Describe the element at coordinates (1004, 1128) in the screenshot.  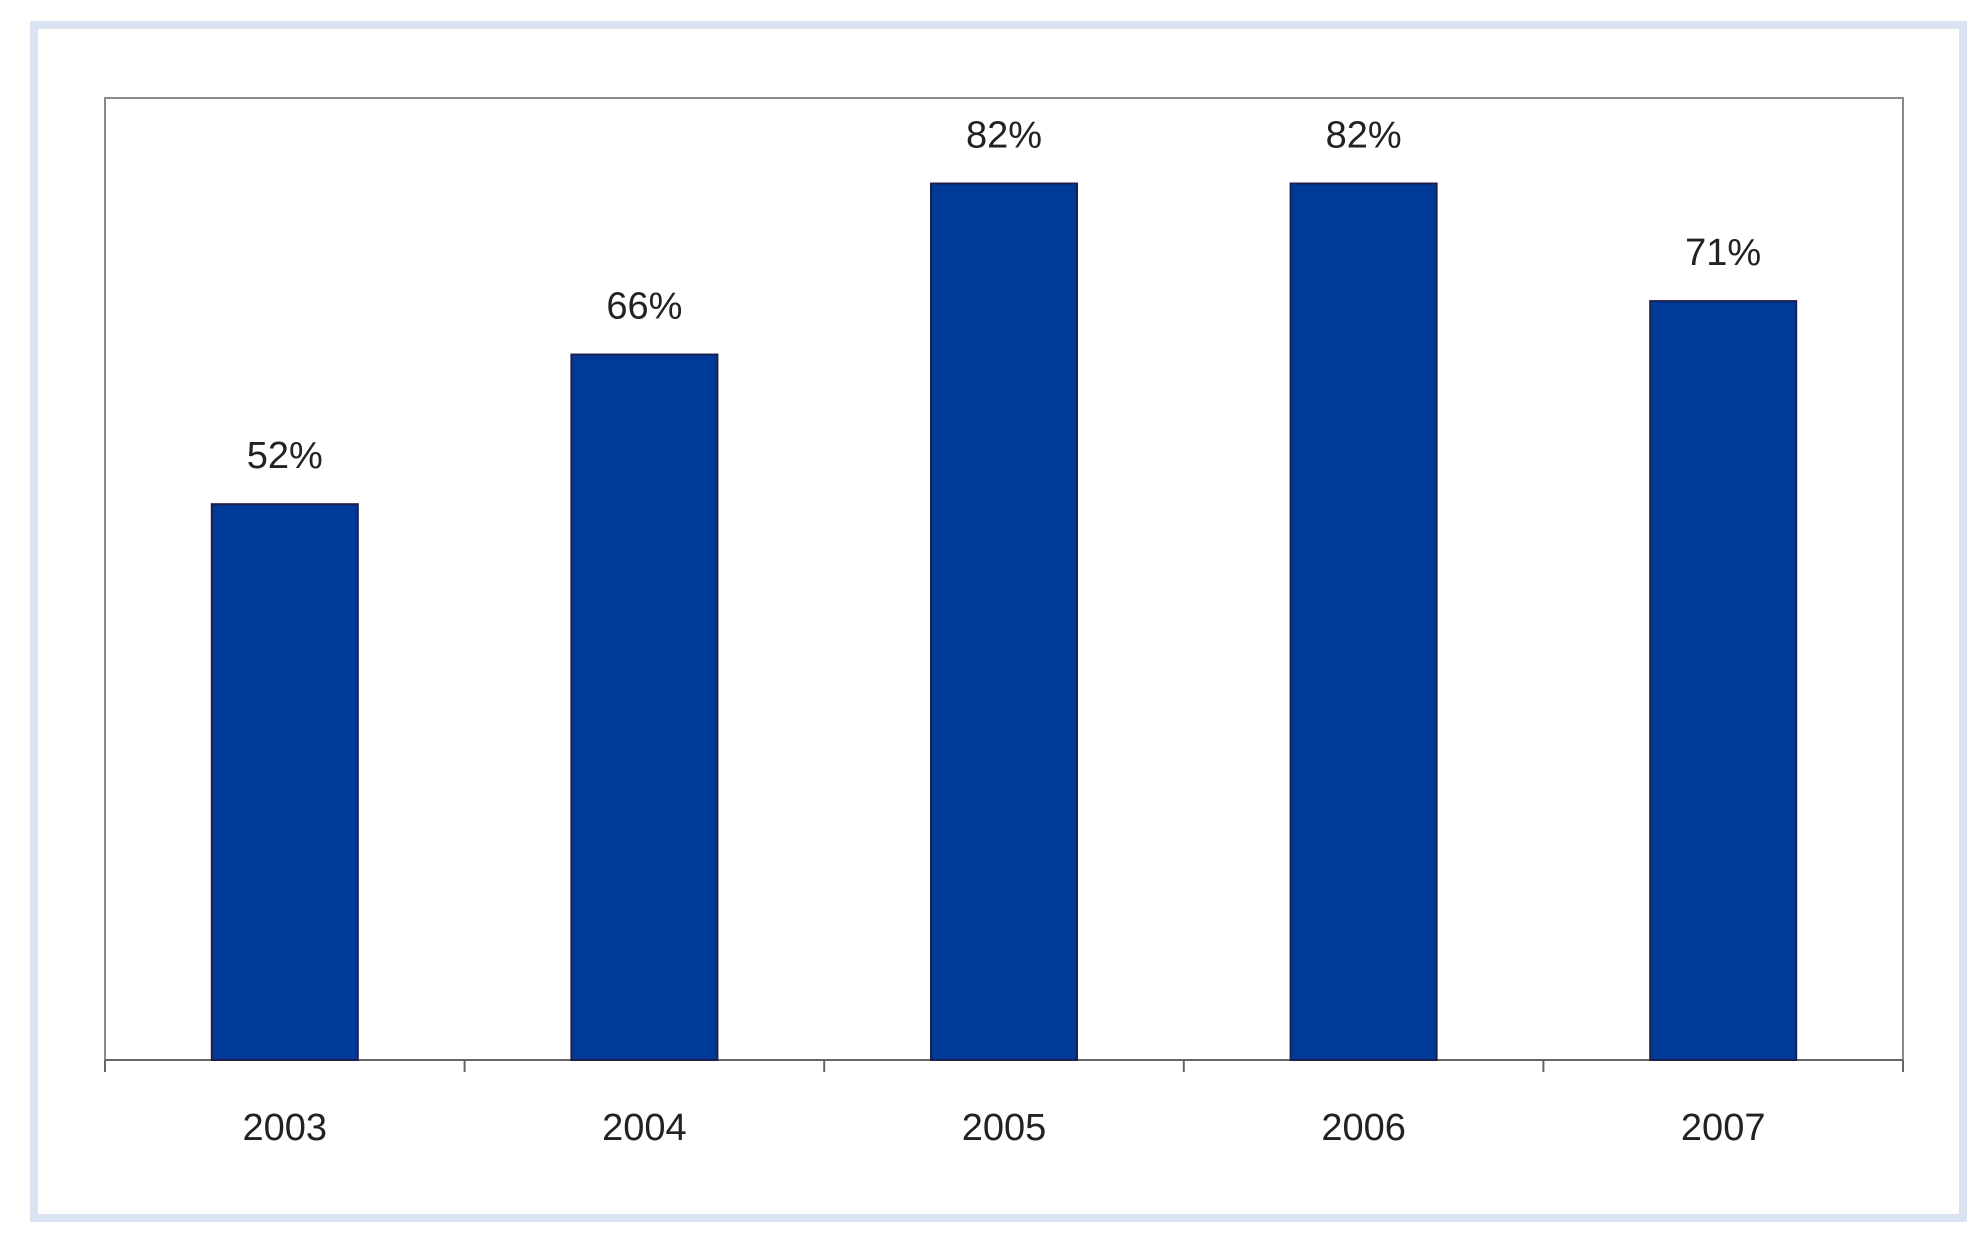
I see `x-tick-label: 2005` at that location.